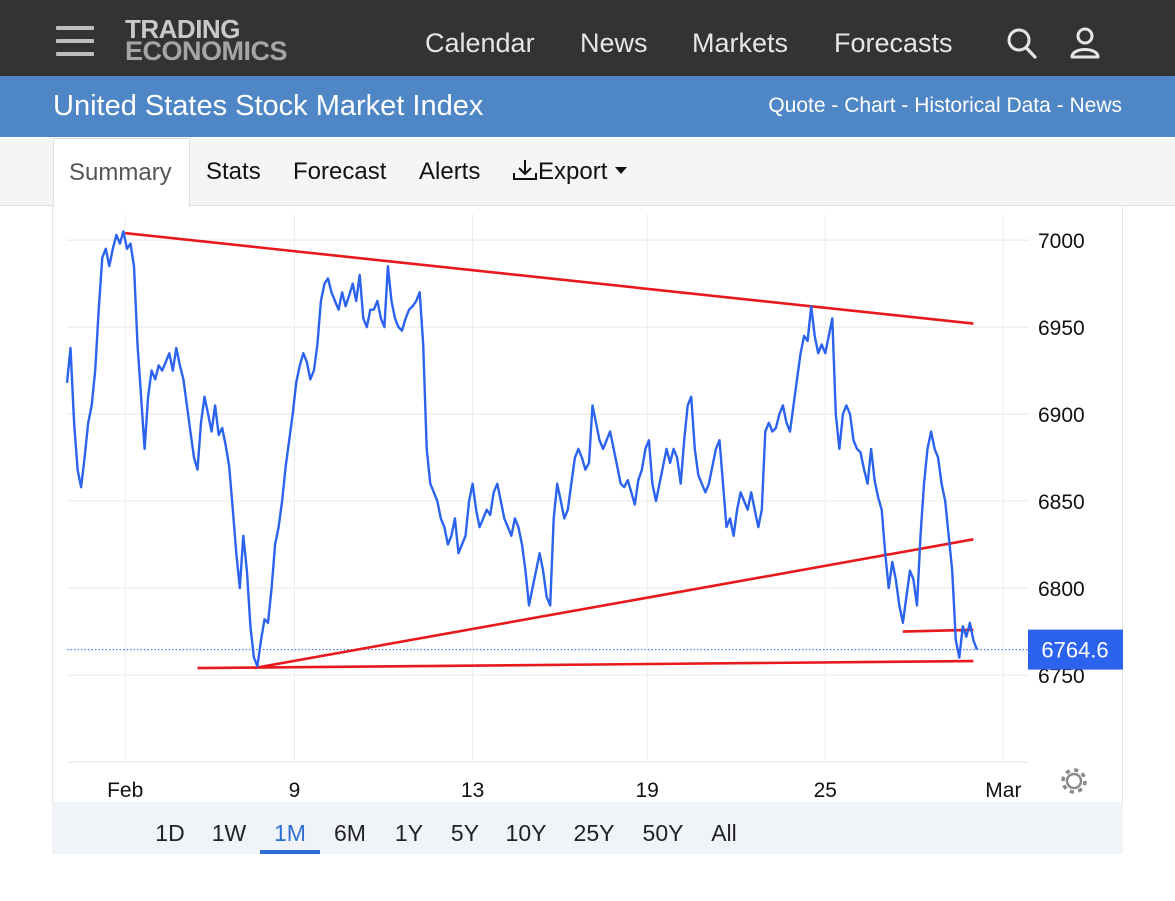 The image size is (1175, 901). I want to click on y-tick-label: 6950, so click(1061, 328).